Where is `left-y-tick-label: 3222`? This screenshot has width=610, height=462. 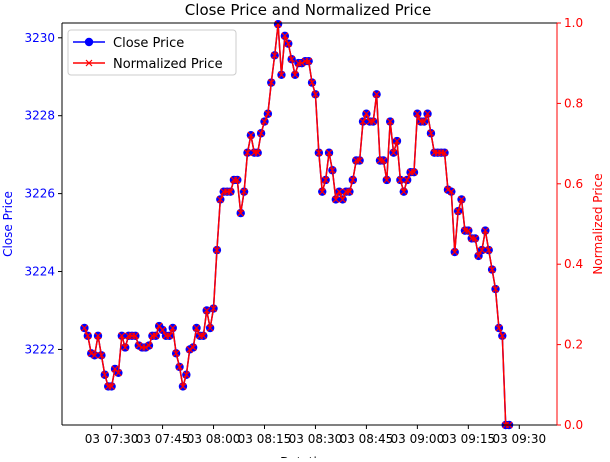
left-y-tick-label: 3222 is located at coordinates (39, 349).